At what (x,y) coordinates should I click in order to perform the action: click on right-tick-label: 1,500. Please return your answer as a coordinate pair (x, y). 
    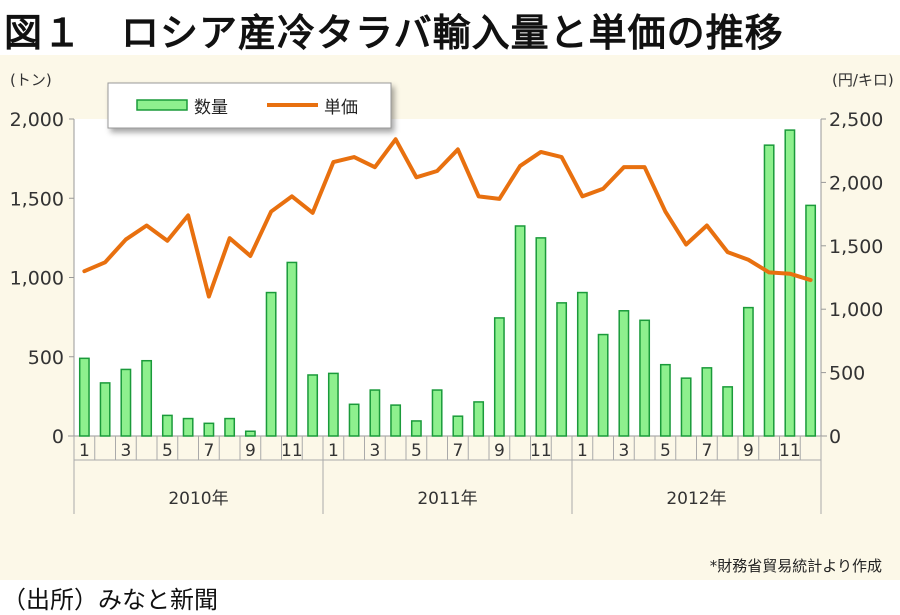
    Looking at the image, I should click on (856, 247).